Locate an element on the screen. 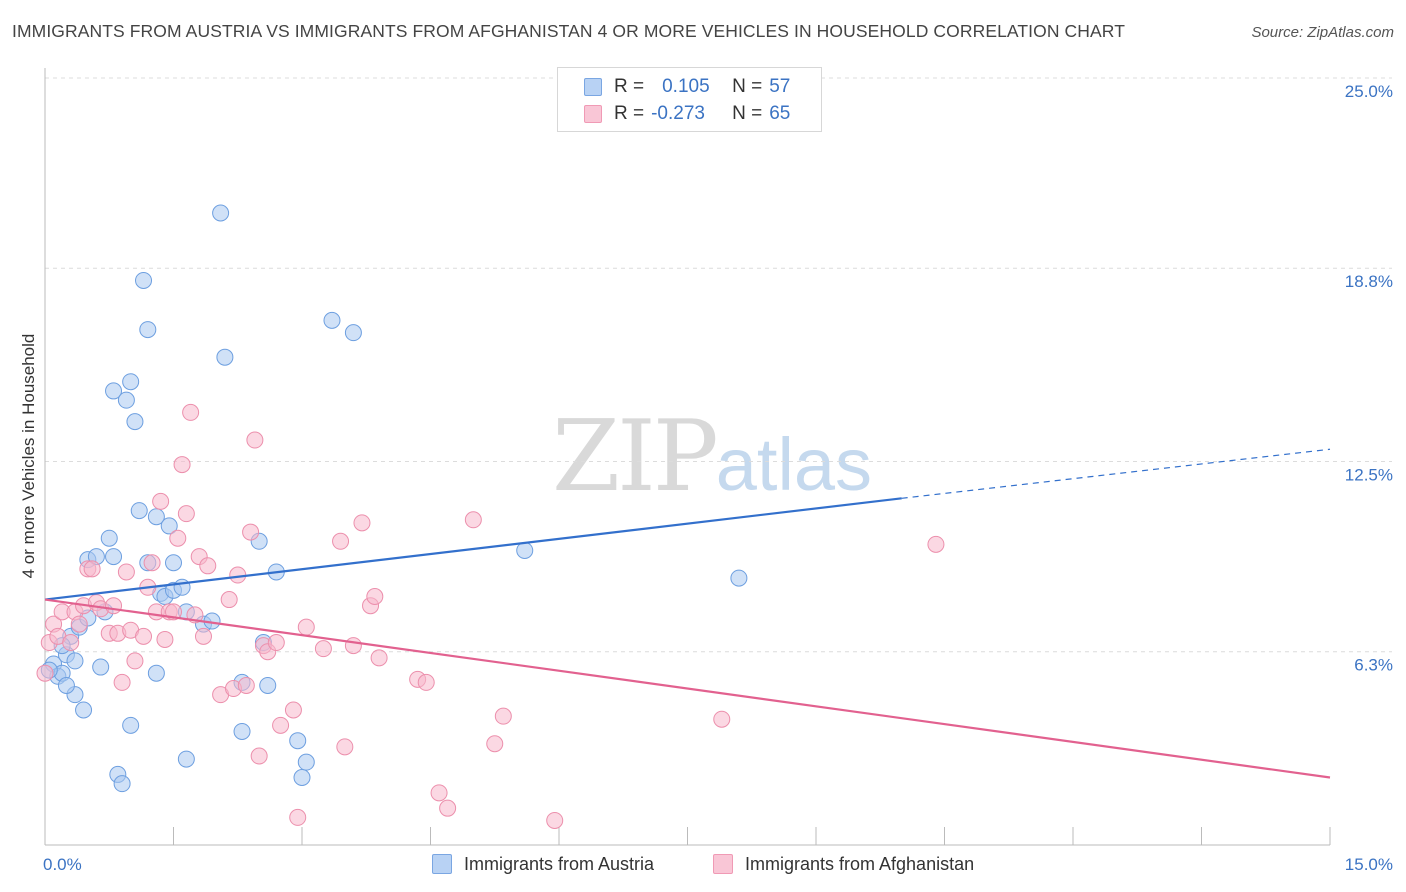 The height and width of the screenshot is (892, 1406). legend-swatch-austria is located at coordinates (593, 87).